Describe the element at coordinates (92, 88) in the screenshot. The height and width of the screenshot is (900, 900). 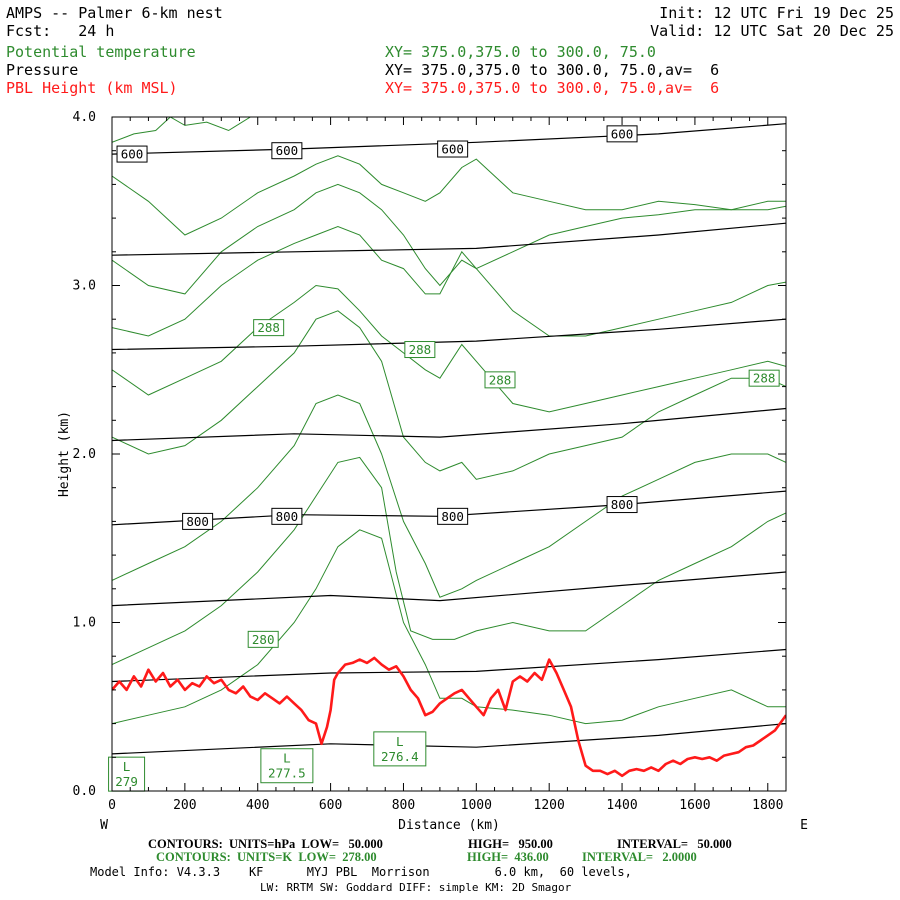
I see `legend-pbl-name: PBL Height (km MSL)` at that location.